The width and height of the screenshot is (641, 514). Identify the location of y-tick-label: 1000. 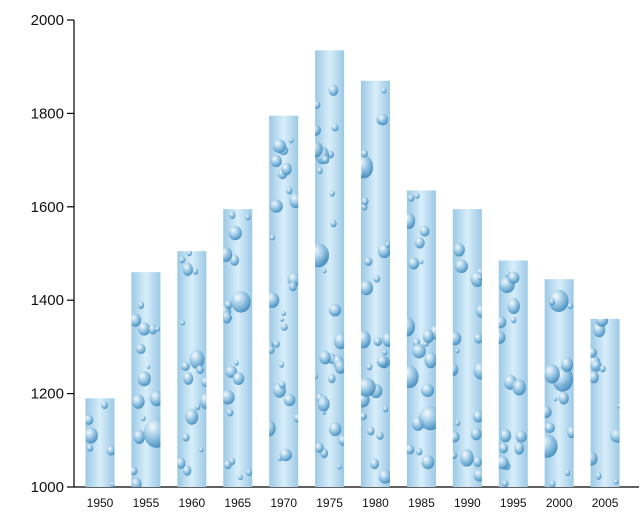
(47, 487).